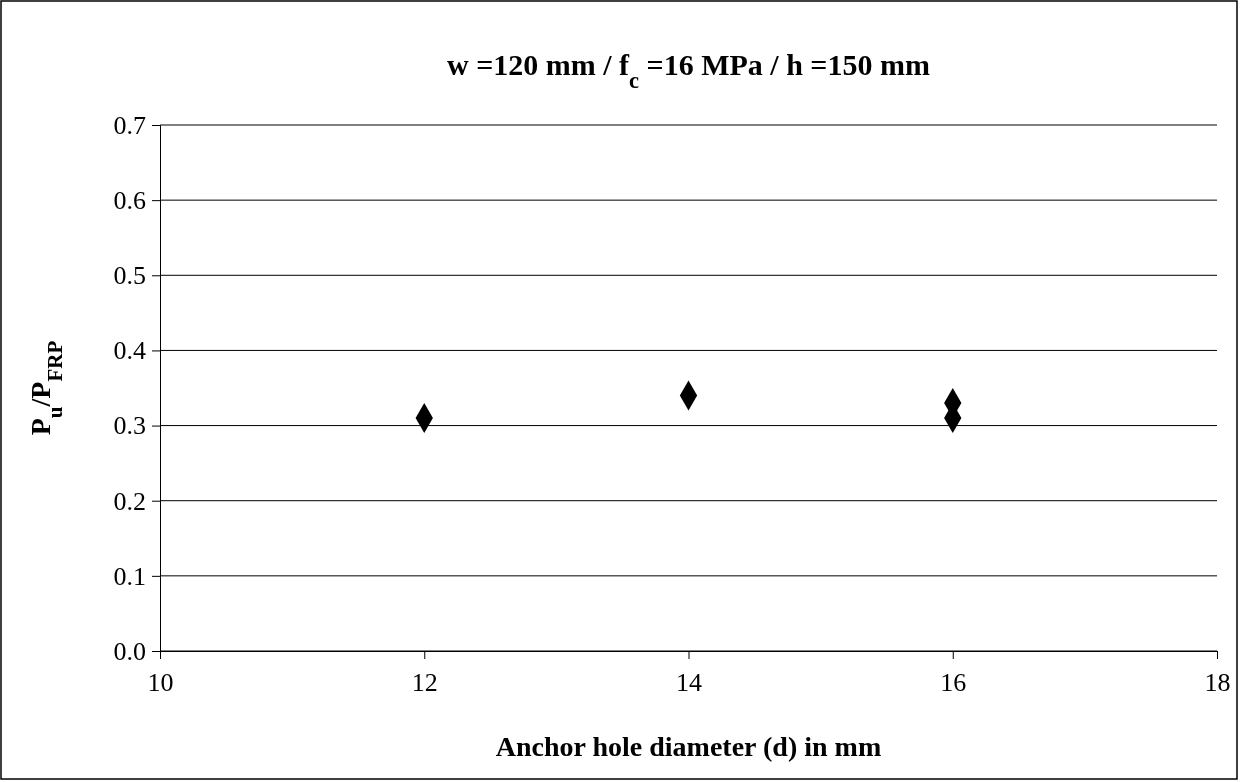 The image size is (1240, 782). What do you see at coordinates (1217, 683) in the screenshot?
I see `x-tick-label: 18` at bounding box center [1217, 683].